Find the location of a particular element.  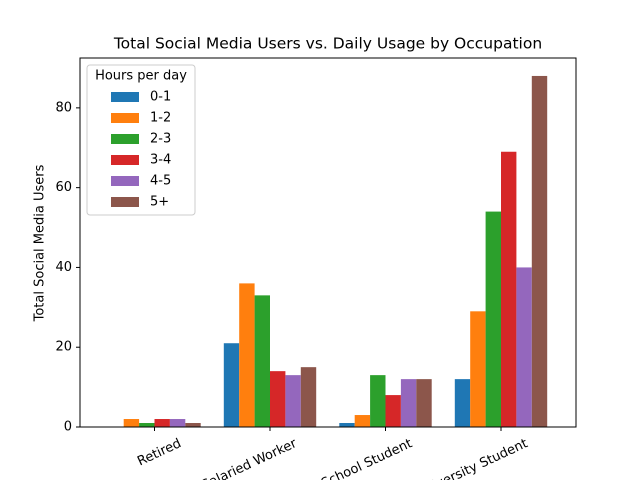

x-tick-label: Retired is located at coordinates (159, 452).